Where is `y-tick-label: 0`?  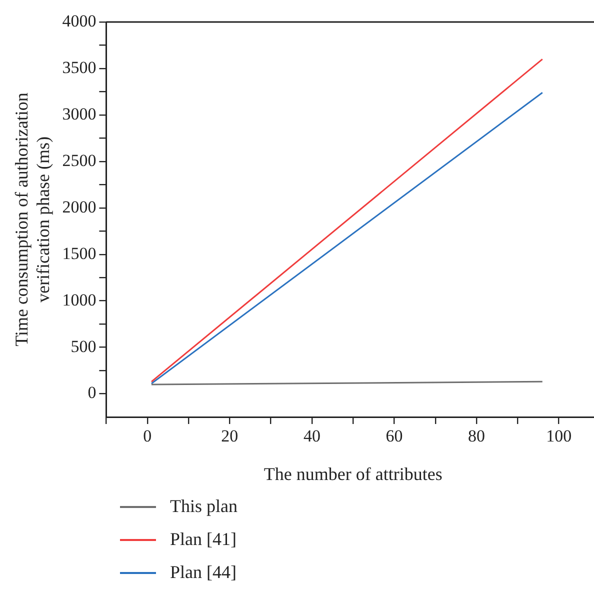 y-tick-label: 0 is located at coordinates (92, 392).